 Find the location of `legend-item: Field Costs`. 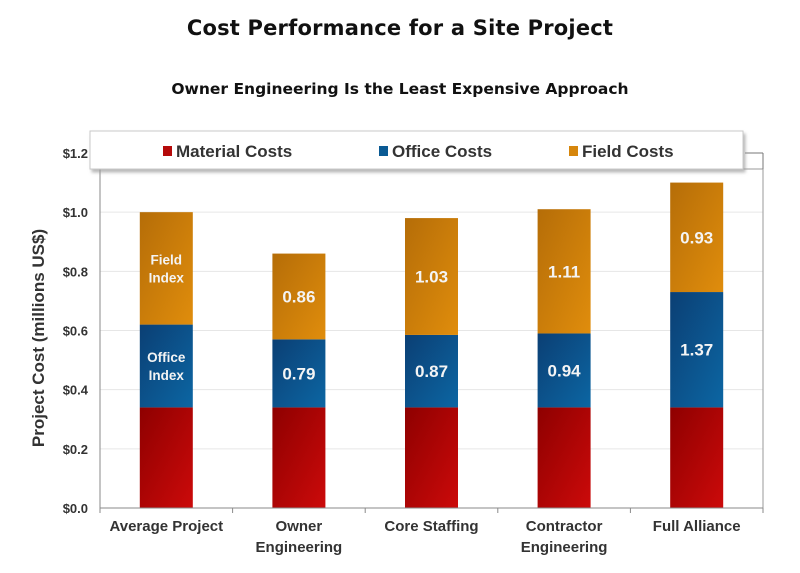

legend-item: Field Costs is located at coordinates (621, 151).